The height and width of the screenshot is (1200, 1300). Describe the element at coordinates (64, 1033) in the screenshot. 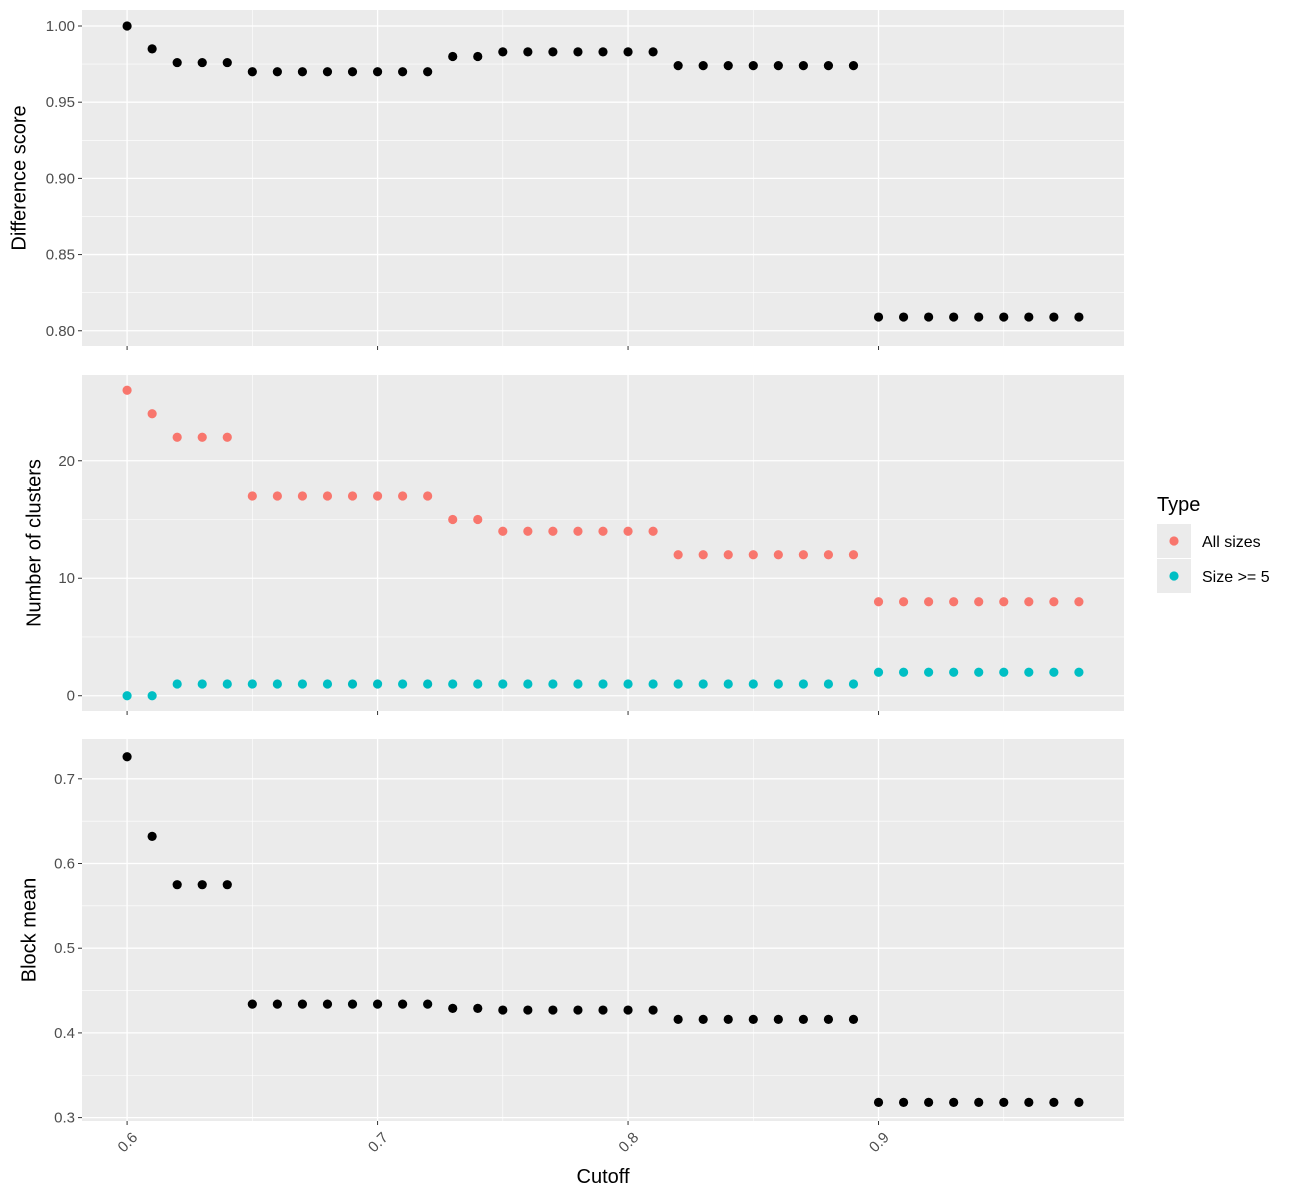

I see `y-tick-label: 0.4` at that location.